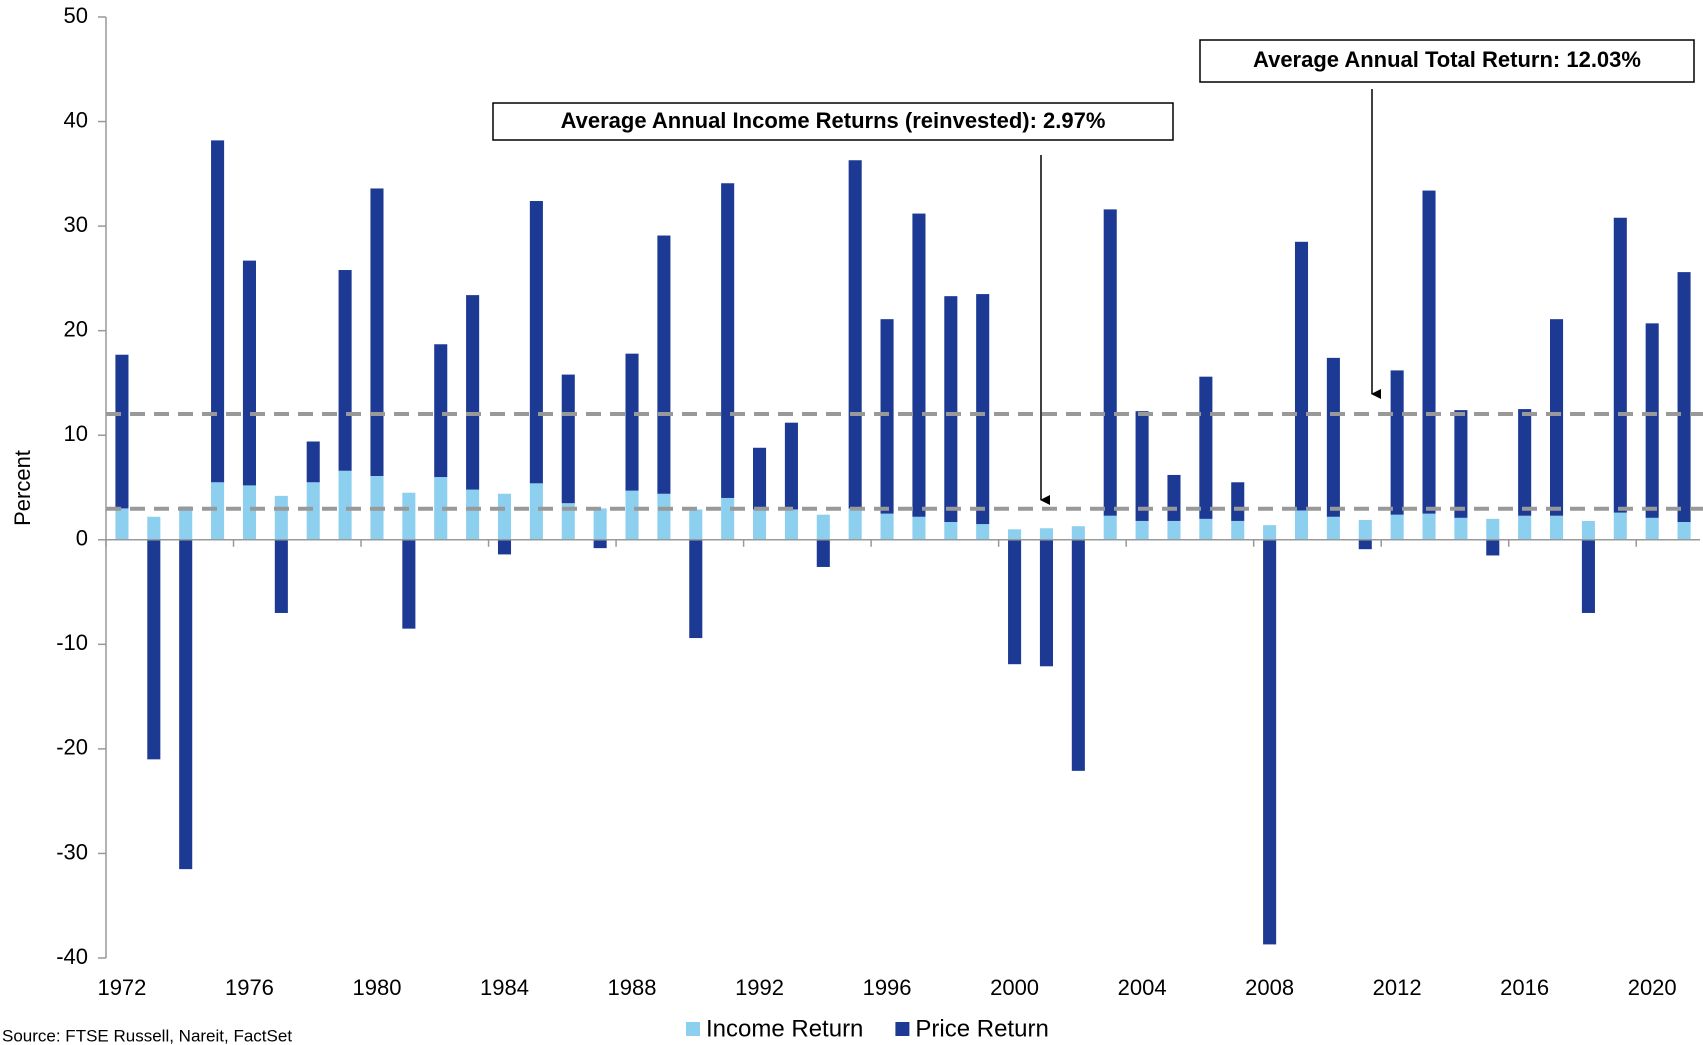 The height and width of the screenshot is (1045, 1703). What do you see at coordinates (1014, 987) in the screenshot?
I see `x-tick-label: 2000` at bounding box center [1014, 987].